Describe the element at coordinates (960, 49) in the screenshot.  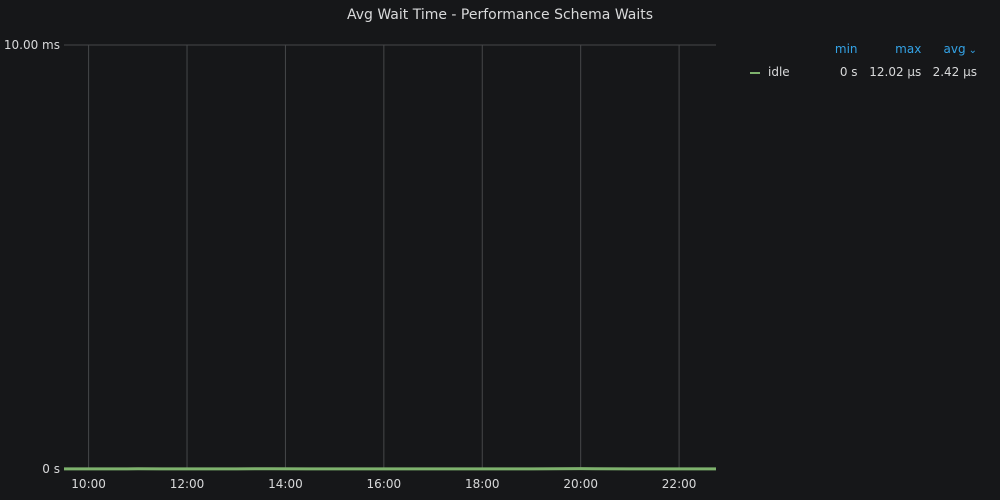
I see `legend-header-avg: avg ⌄` at that location.